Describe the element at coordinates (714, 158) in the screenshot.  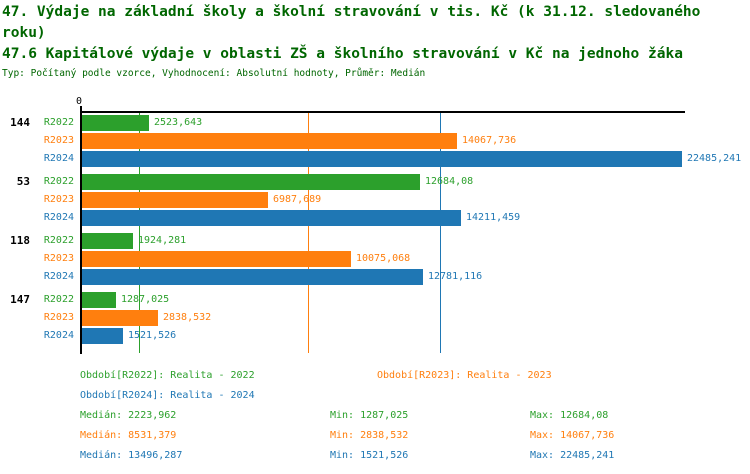
I see `bar-value-label: 22485,241` at that location.